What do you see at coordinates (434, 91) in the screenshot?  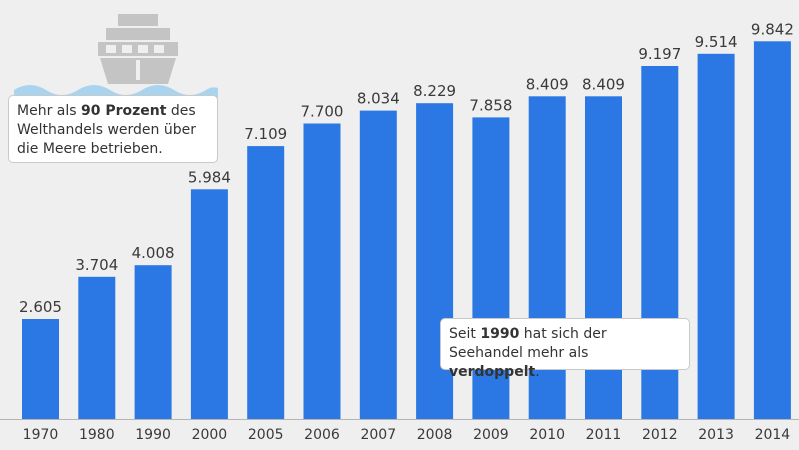 I see `value-label-2008: 8.229` at bounding box center [434, 91].